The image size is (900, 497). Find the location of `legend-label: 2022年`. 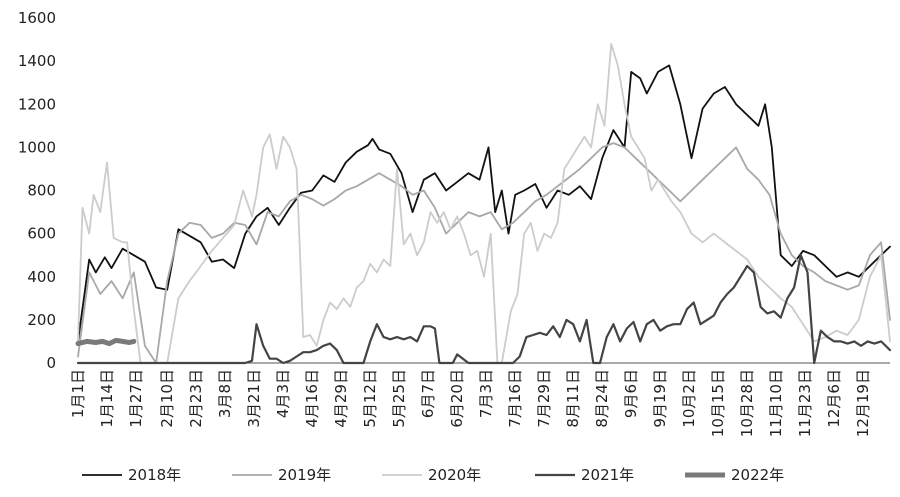

legend-label: 2022年 is located at coordinates (757, 475).